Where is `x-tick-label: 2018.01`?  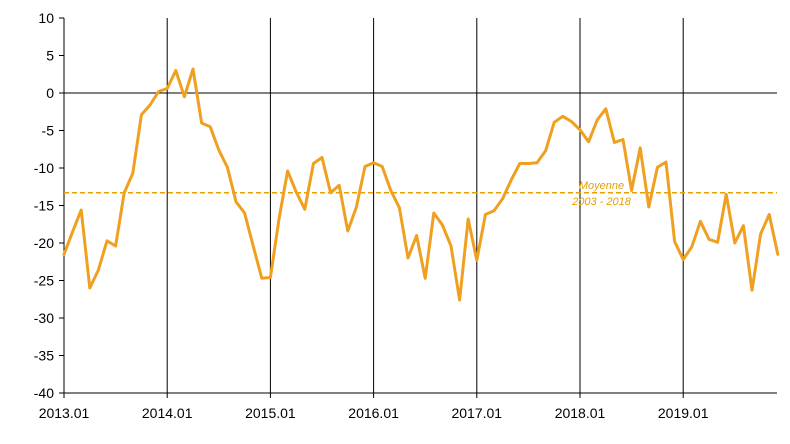 x-tick-label: 2018.01 is located at coordinates (580, 413).